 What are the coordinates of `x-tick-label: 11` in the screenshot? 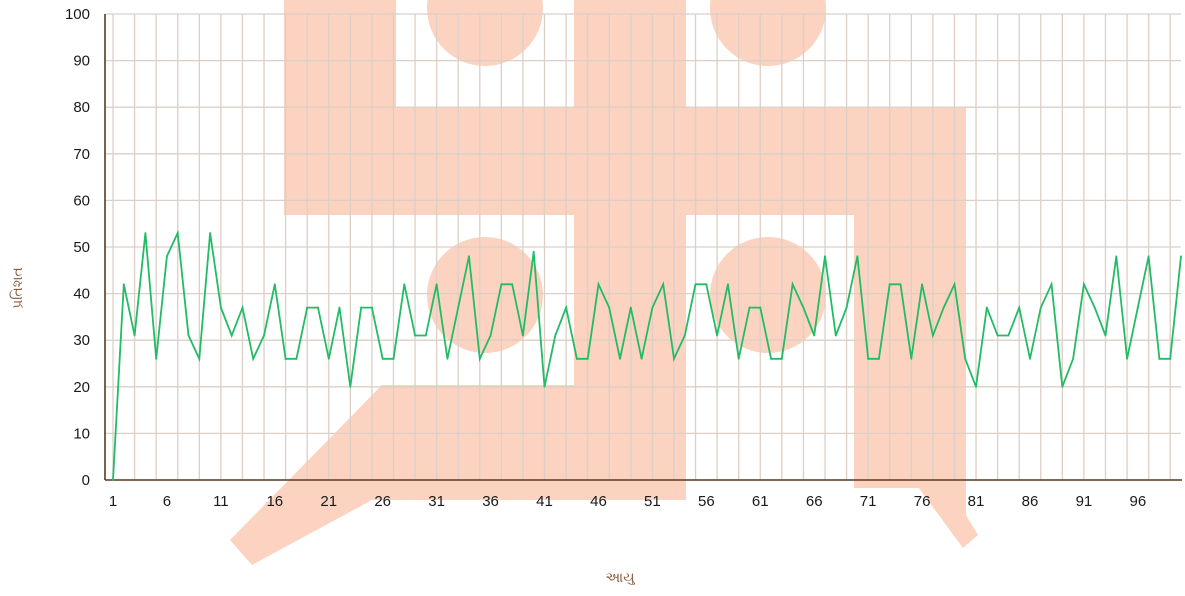 It's located at (221, 501).